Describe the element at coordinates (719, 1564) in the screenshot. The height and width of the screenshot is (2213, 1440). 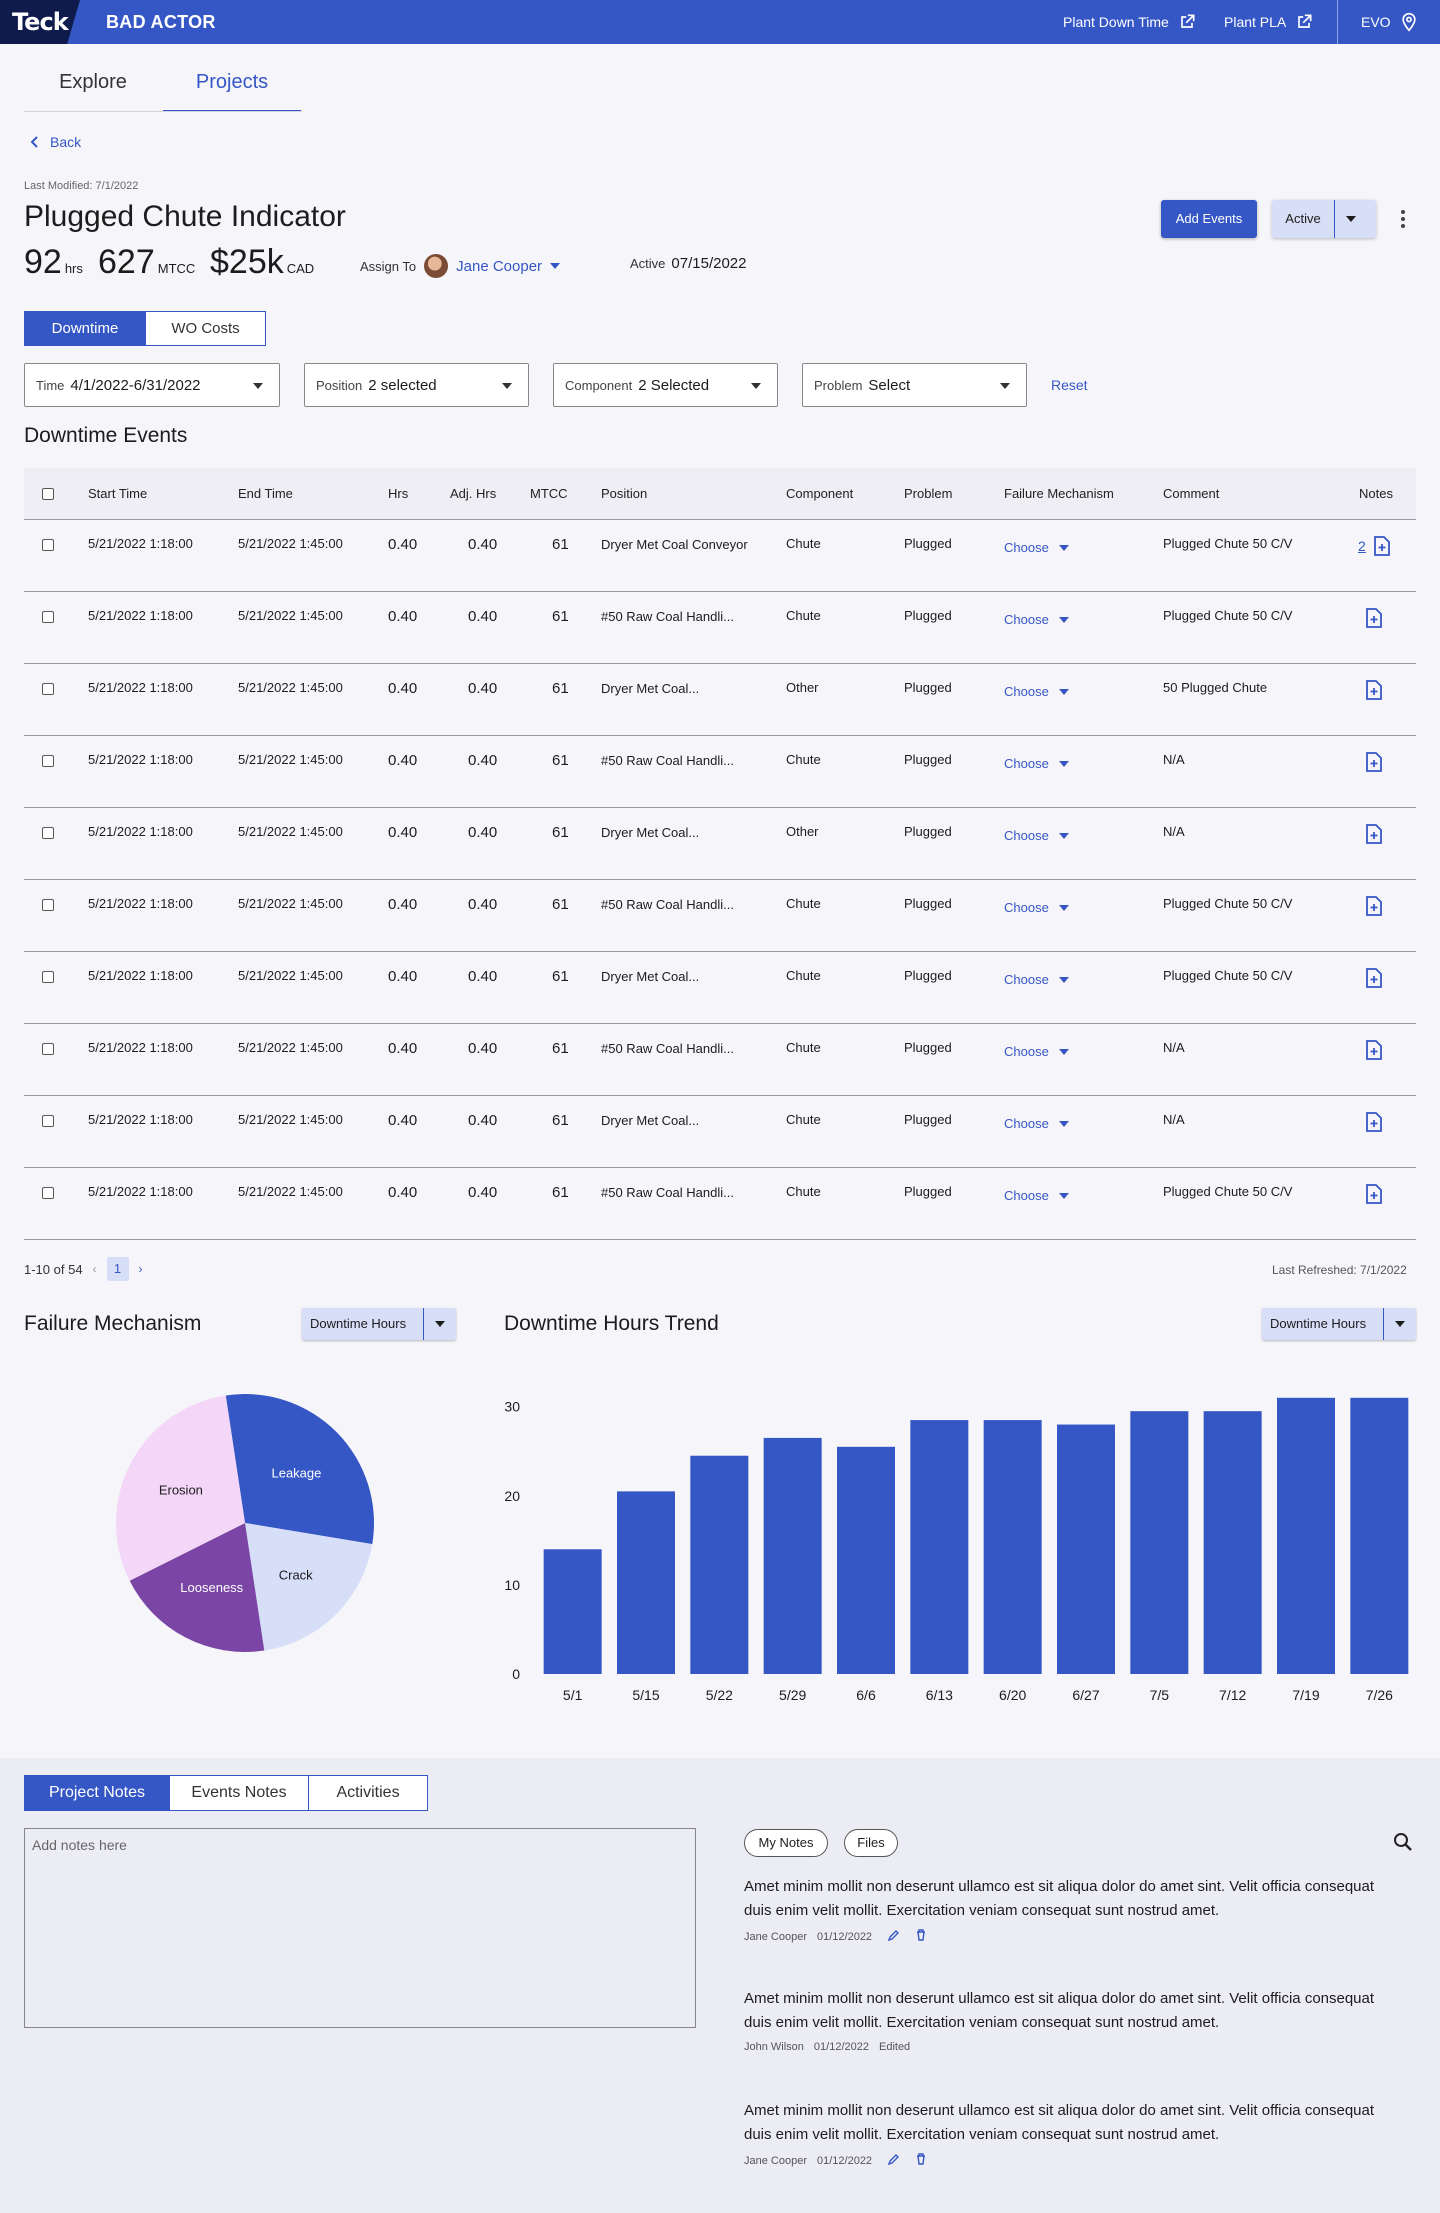
I see `bar-5/22` at that location.